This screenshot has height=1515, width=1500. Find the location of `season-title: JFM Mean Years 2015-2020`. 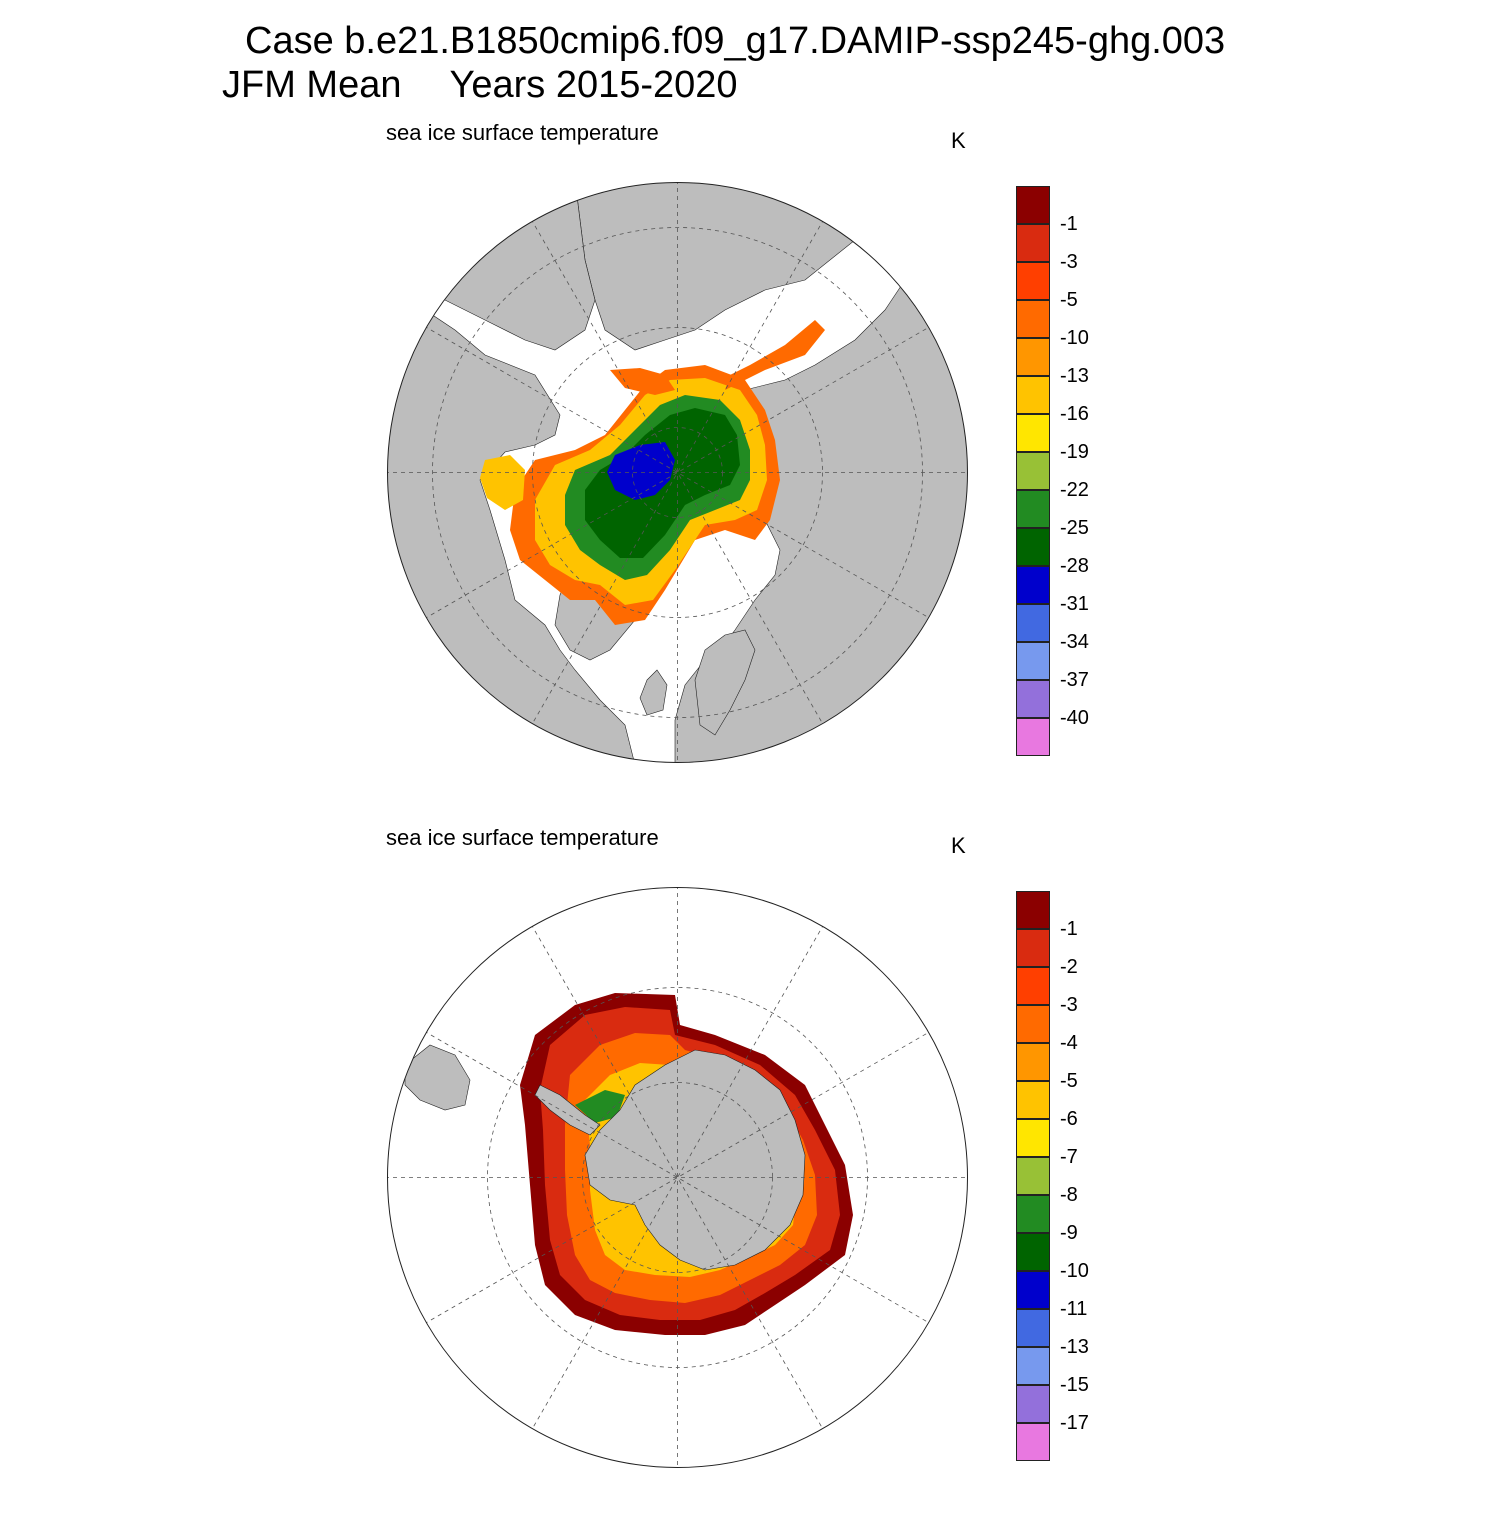

season-title: JFM Mean Years 2015-2020 is located at coordinates (480, 85).